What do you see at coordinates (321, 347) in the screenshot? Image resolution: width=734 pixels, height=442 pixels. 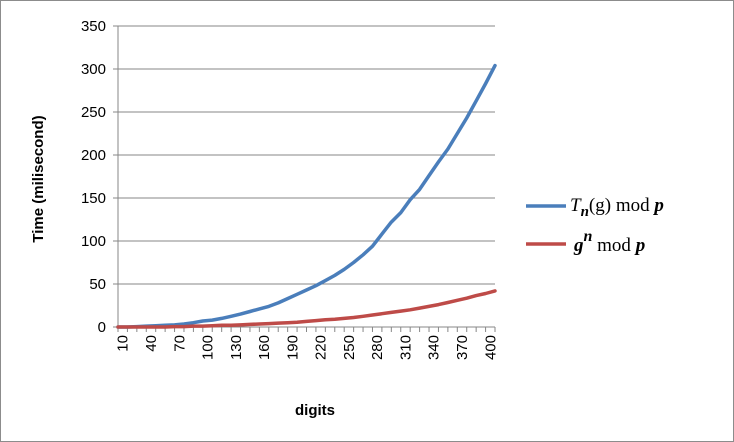 I see `x-tick-label-220: 220` at bounding box center [321, 347].